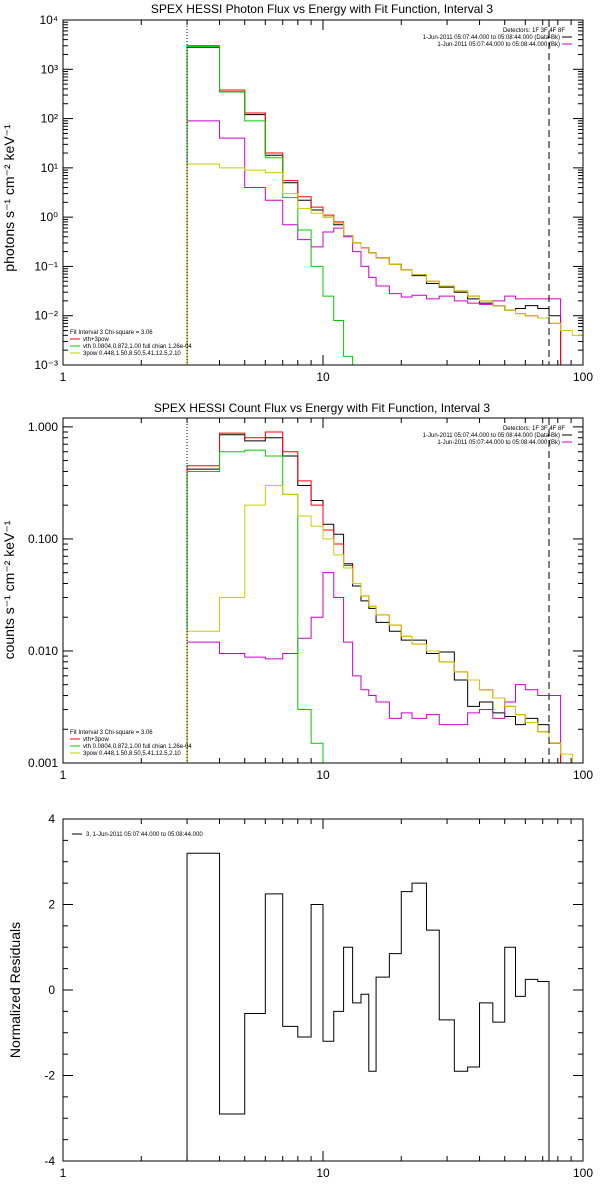  Describe the element at coordinates (111, 333) in the screenshot. I see `chart1-fit-header: Fit Interval 3 Chi-square = 3.06` at that location.